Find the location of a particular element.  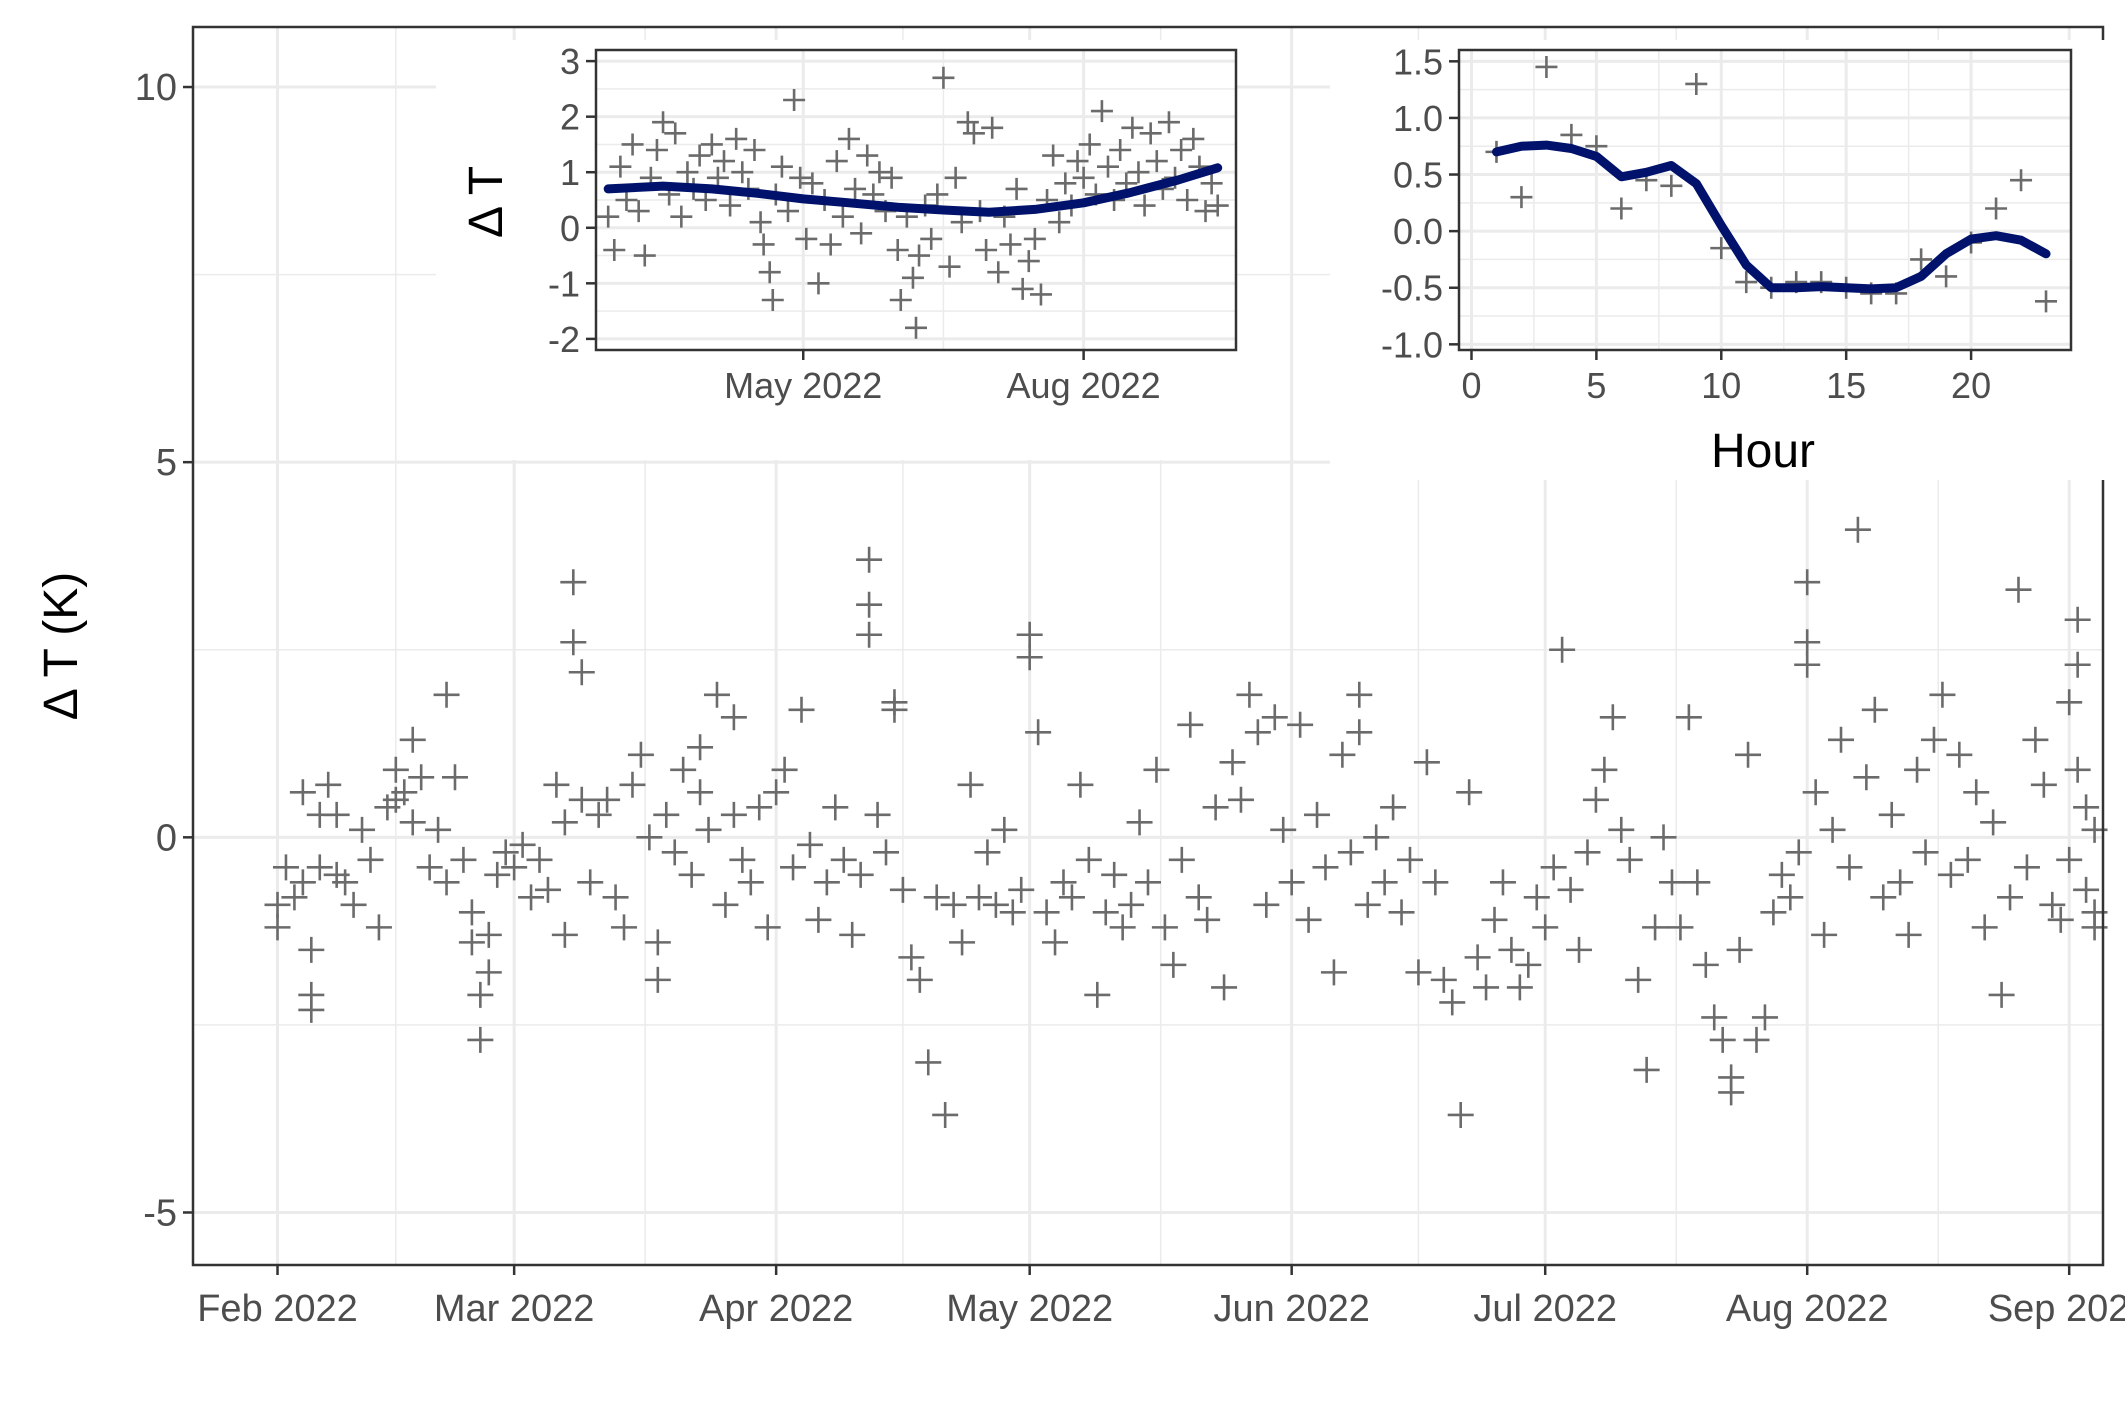

main-y-tick-label: -5 is located at coordinates (160, 1213).